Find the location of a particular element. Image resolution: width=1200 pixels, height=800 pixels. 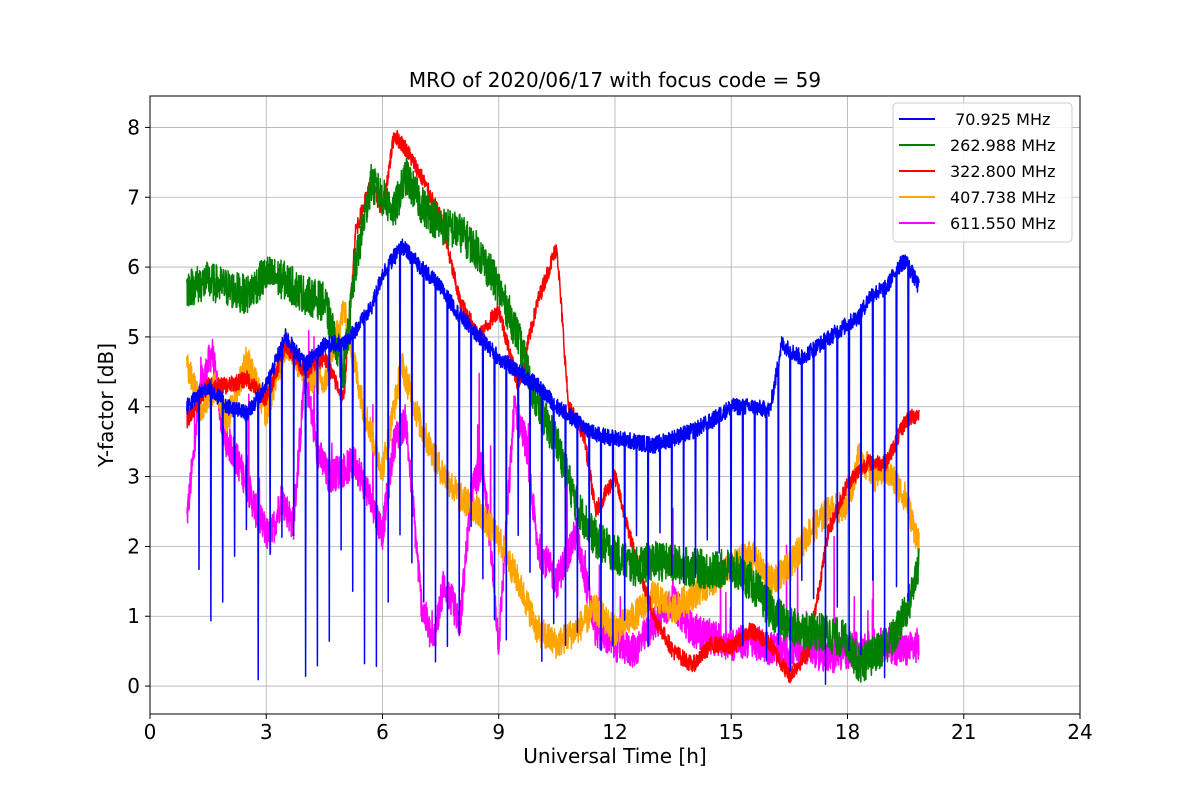

legend-label: 262.988 MHz is located at coordinates (1002, 145).